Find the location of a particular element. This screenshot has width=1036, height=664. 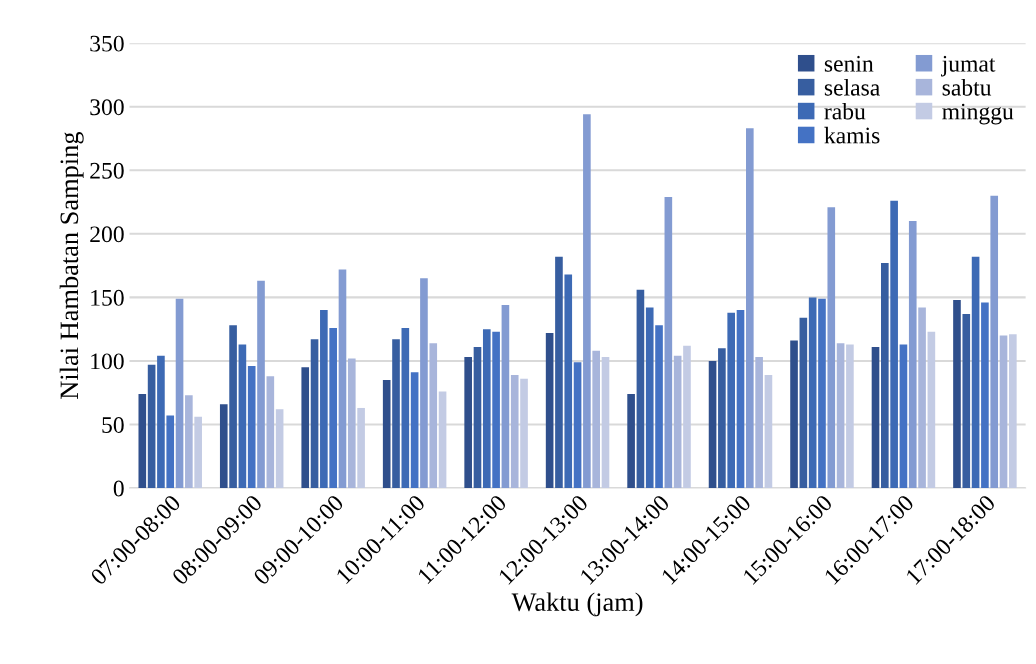

legend-label: jumat is located at coordinates (968, 66).